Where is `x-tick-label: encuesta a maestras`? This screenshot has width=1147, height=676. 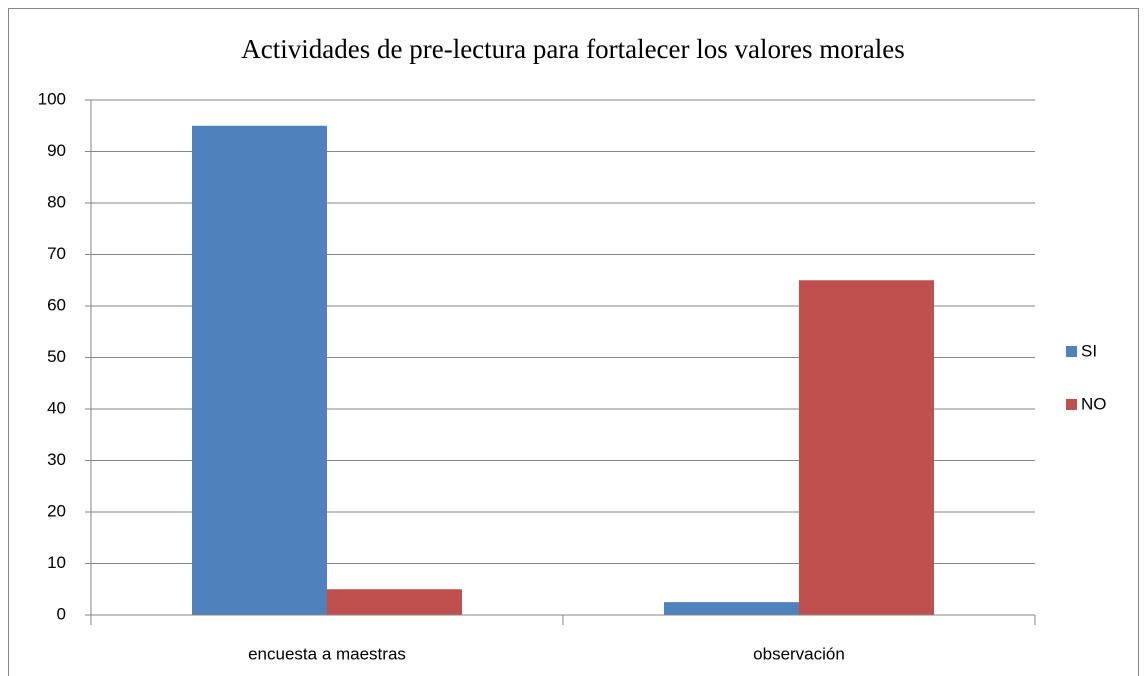 x-tick-label: encuesta a maestras is located at coordinates (327, 653).